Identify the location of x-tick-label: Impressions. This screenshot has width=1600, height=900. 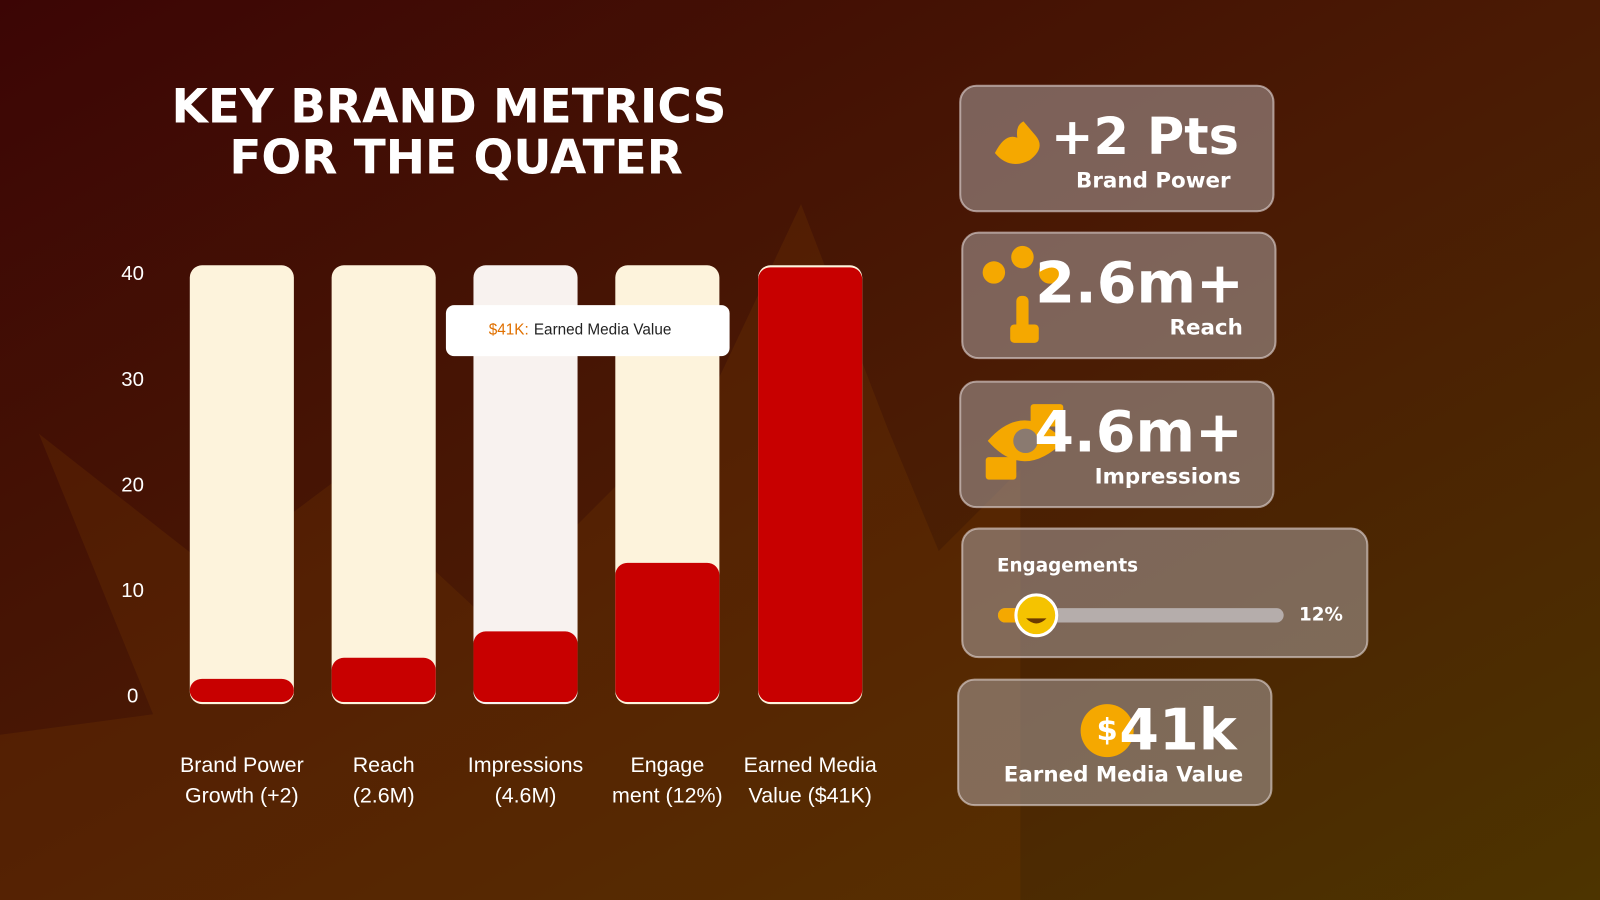
(525, 765).